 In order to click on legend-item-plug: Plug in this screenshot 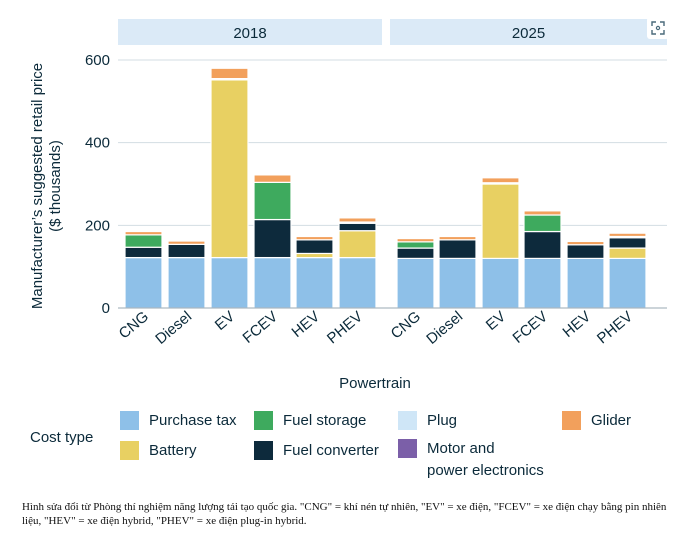, I will do `click(427, 421)`.